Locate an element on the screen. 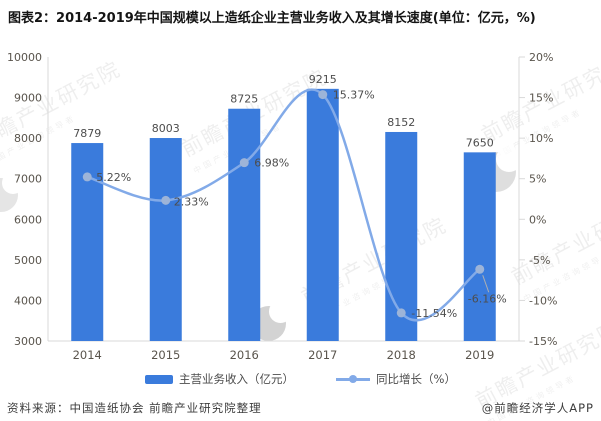  y-axis-left-tick-label: 6000 is located at coordinates (28, 219).